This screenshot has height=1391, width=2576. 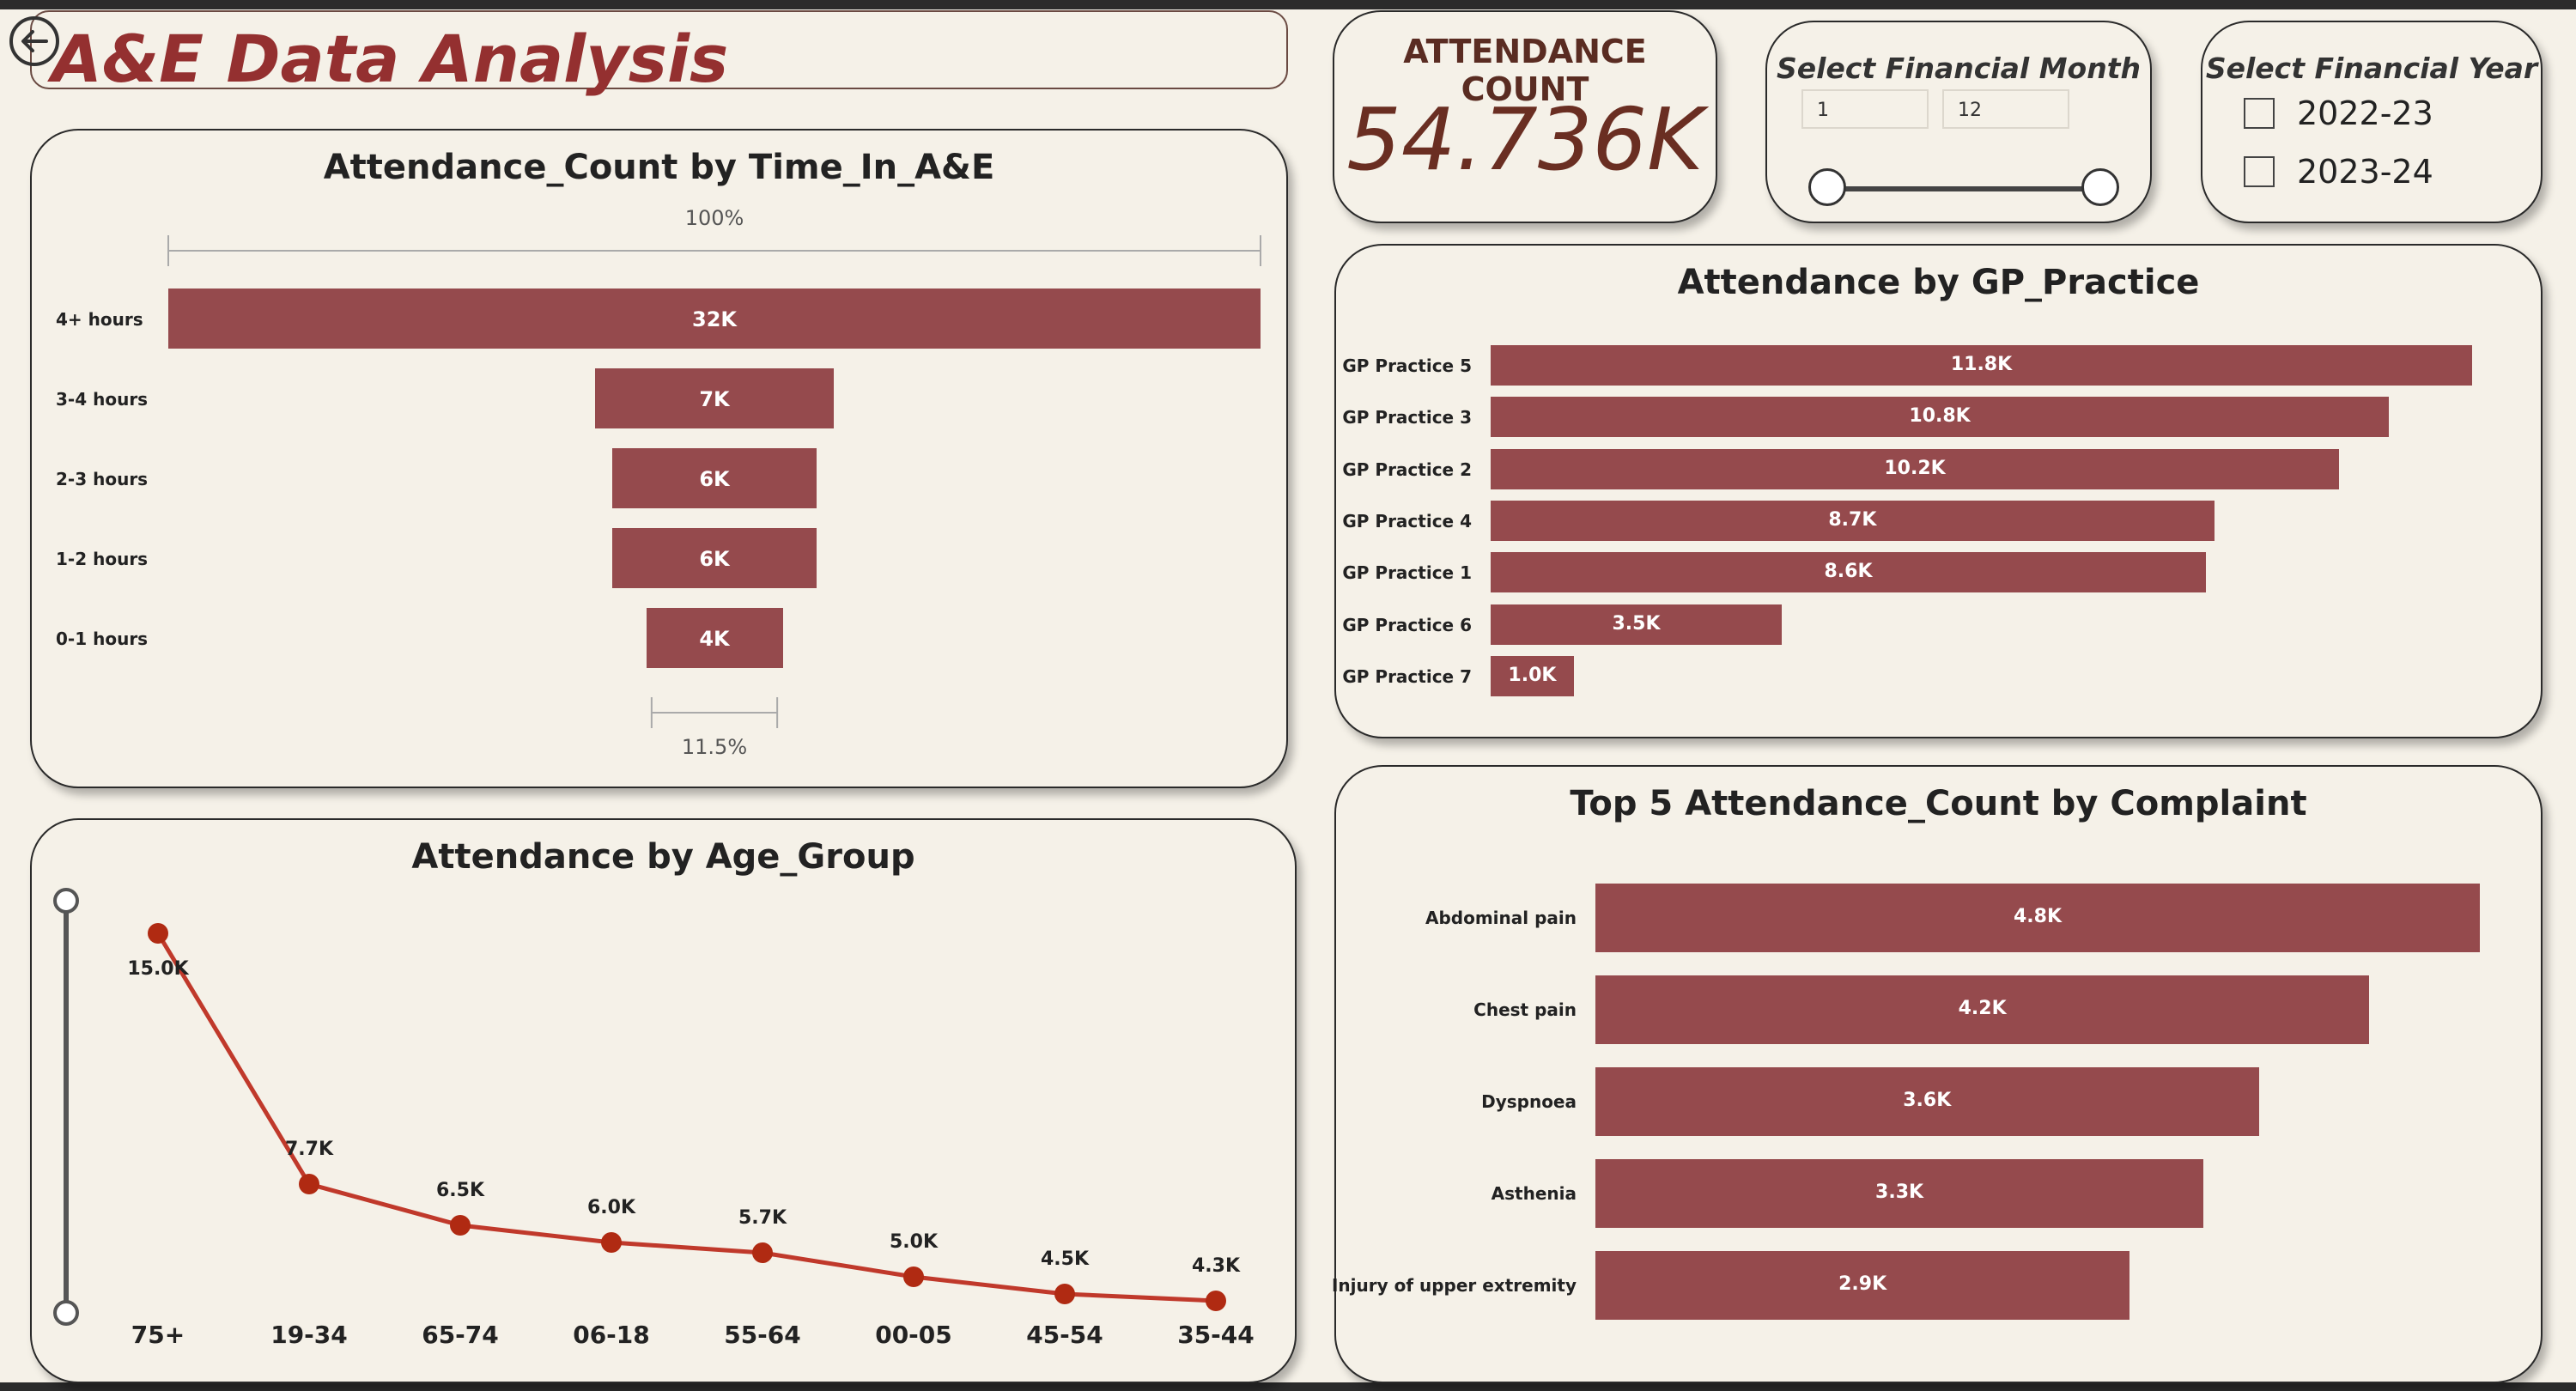 What do you see at coordinates (1959, 68) in the screenshot?
I see `month-slicer-title: Select Financial Month` at bounding box center [1959, 68].